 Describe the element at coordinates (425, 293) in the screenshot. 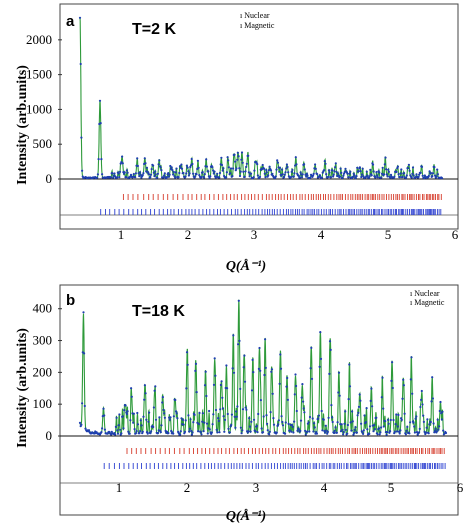

I see `panel-b-legend-nuclear: ı Nuclear` at that location.